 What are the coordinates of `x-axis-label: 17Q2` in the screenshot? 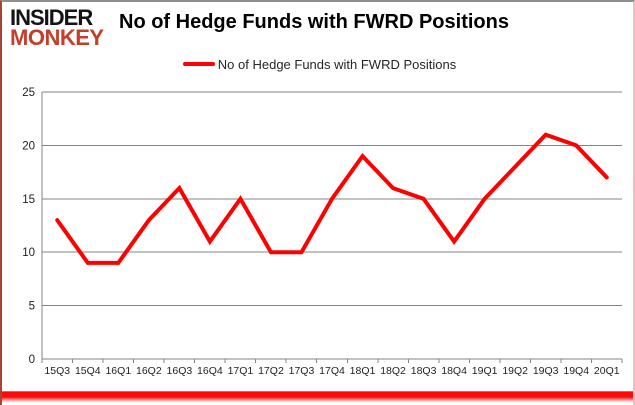 It's located at (271, 371).